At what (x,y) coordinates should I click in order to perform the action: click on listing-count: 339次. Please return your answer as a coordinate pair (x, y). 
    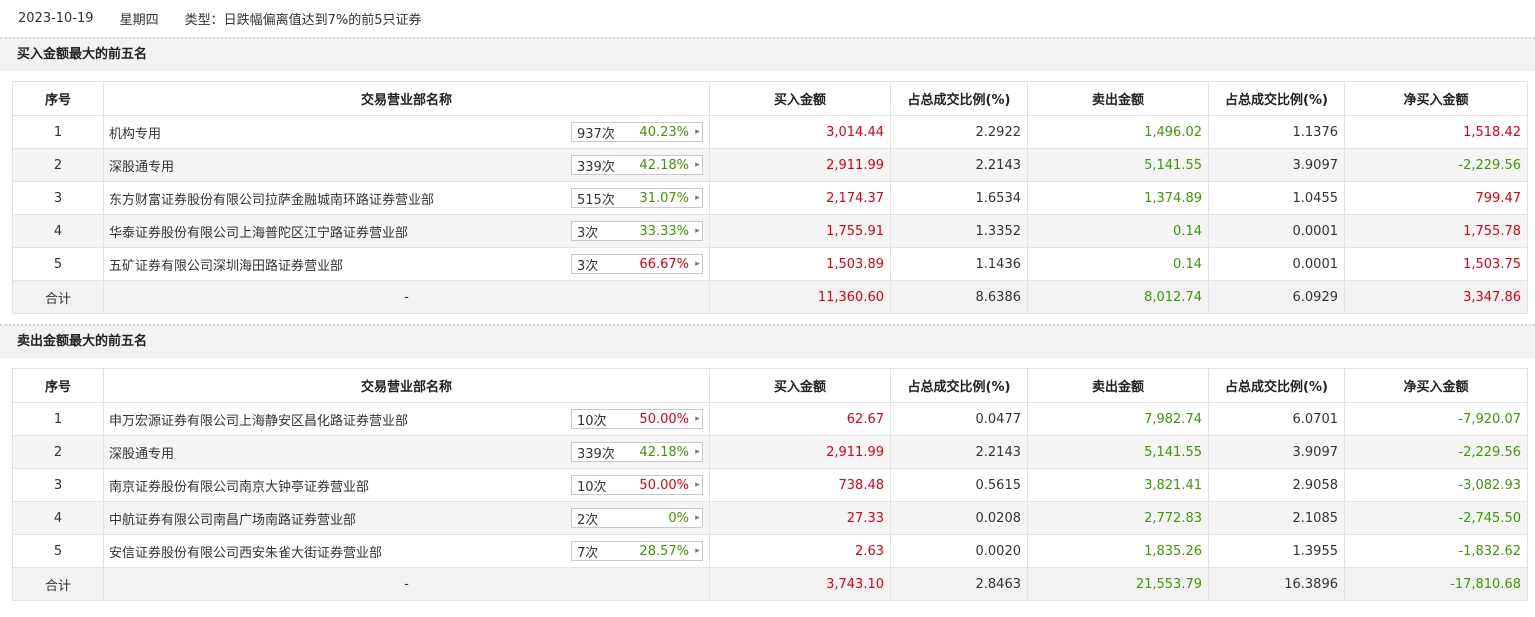
    Looking at the image, I should click on (596, 167).